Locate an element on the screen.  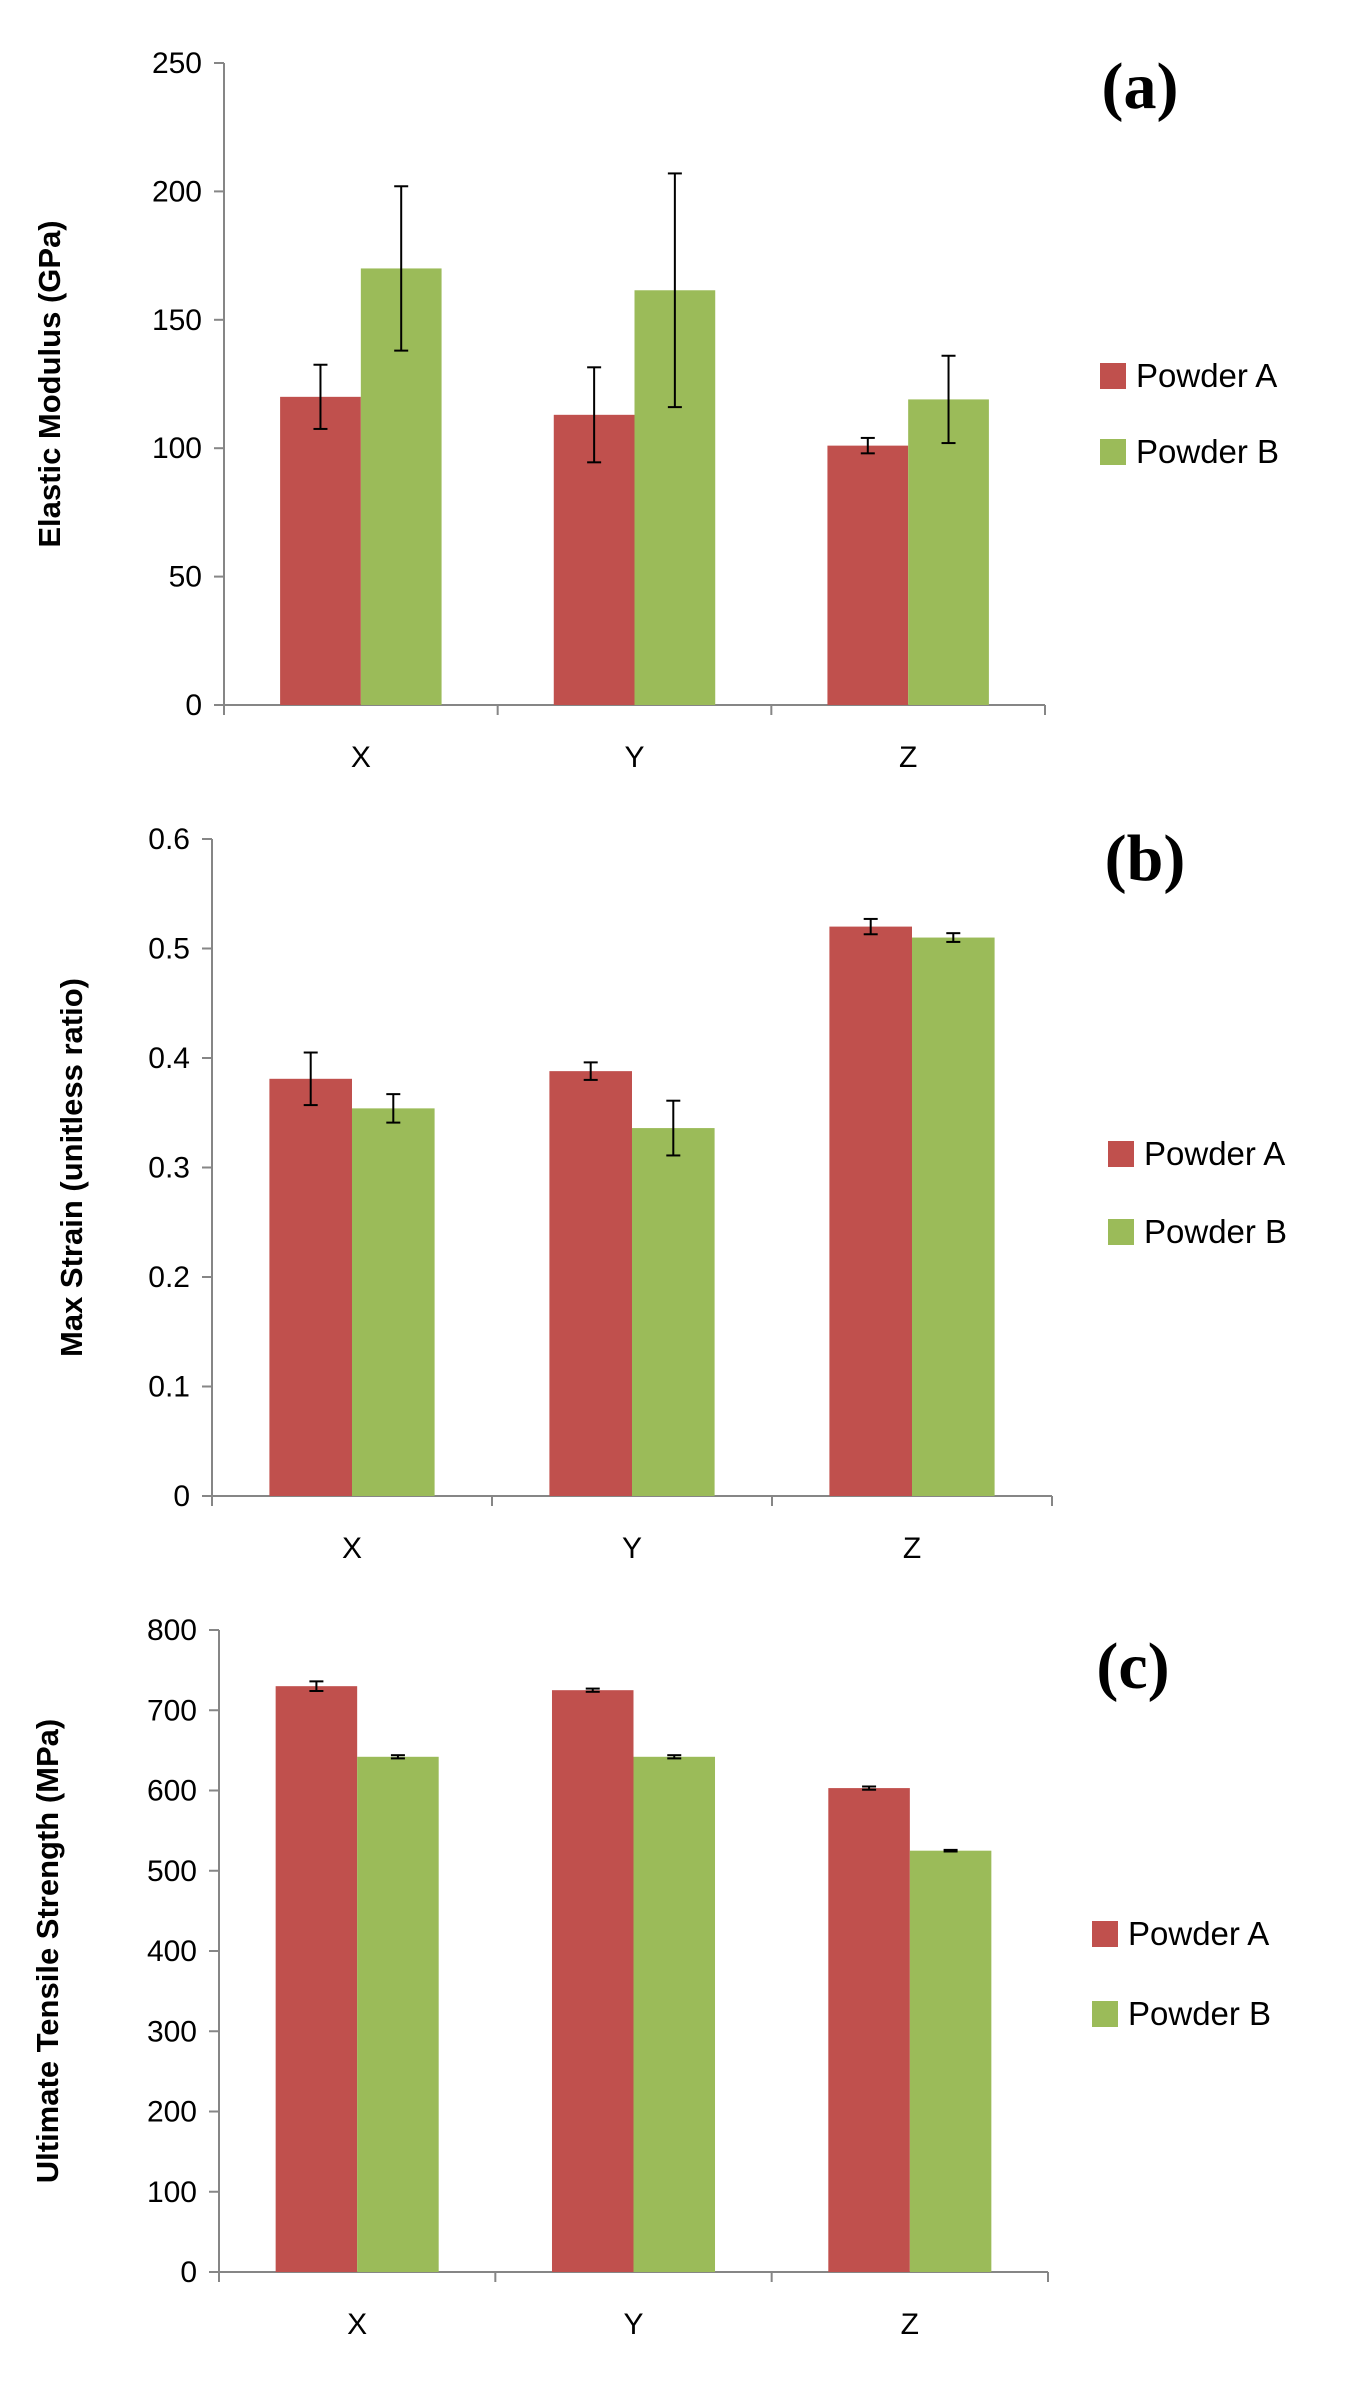
y-tick-label: 0.4 is located at coordinates (169, 1058).